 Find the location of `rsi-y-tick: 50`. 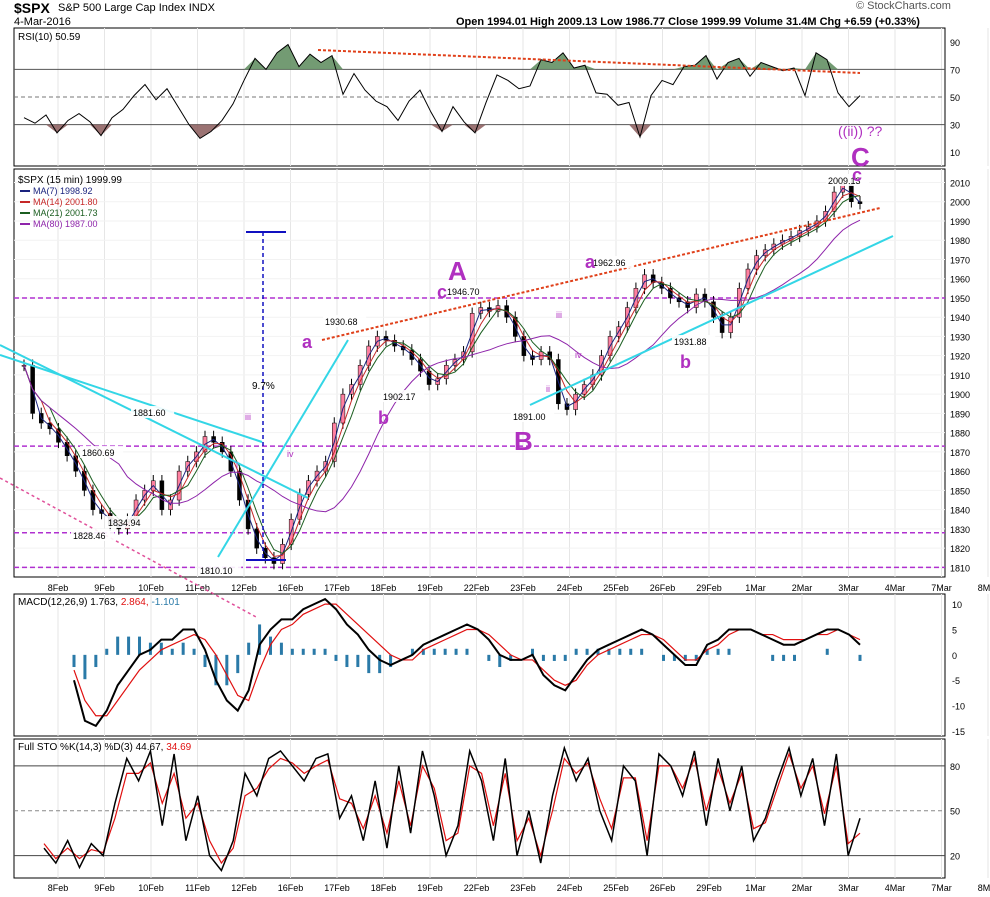

rsi-y-tick: 50 is located at coordinates (955, 98).